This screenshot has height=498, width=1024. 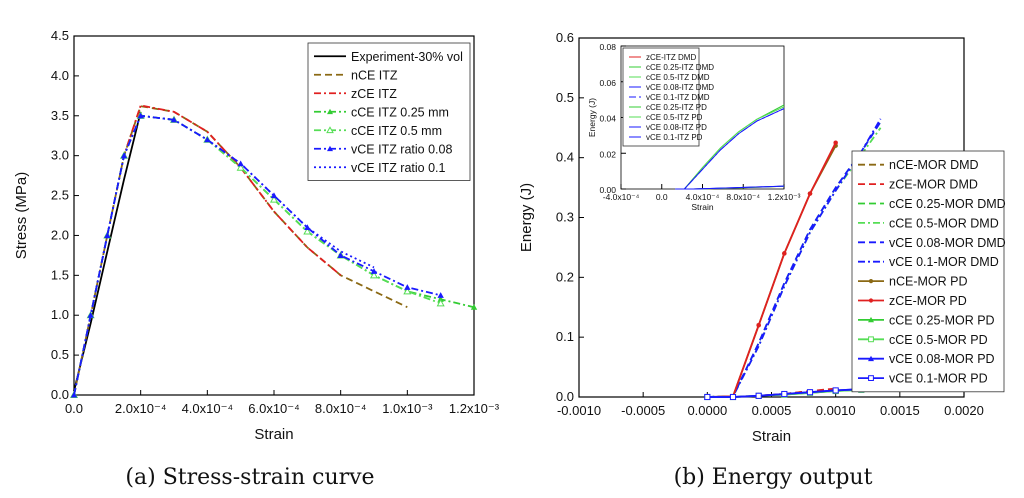 I want to click on inset-x-tick-label: 1.2x10⁻³, so click(x=784, y=197).